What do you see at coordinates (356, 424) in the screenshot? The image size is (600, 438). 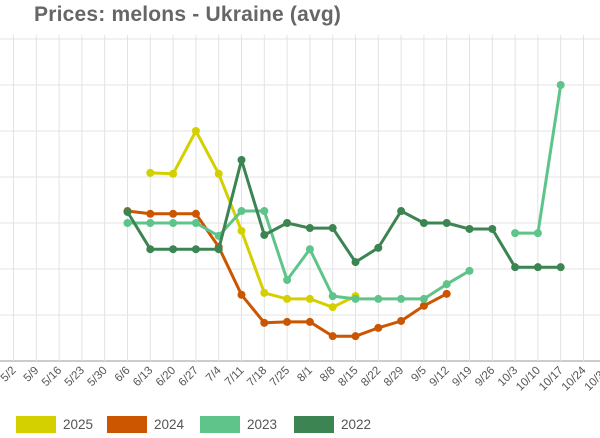 I see `legend-label: 2022` at bounding box center [356, 424].